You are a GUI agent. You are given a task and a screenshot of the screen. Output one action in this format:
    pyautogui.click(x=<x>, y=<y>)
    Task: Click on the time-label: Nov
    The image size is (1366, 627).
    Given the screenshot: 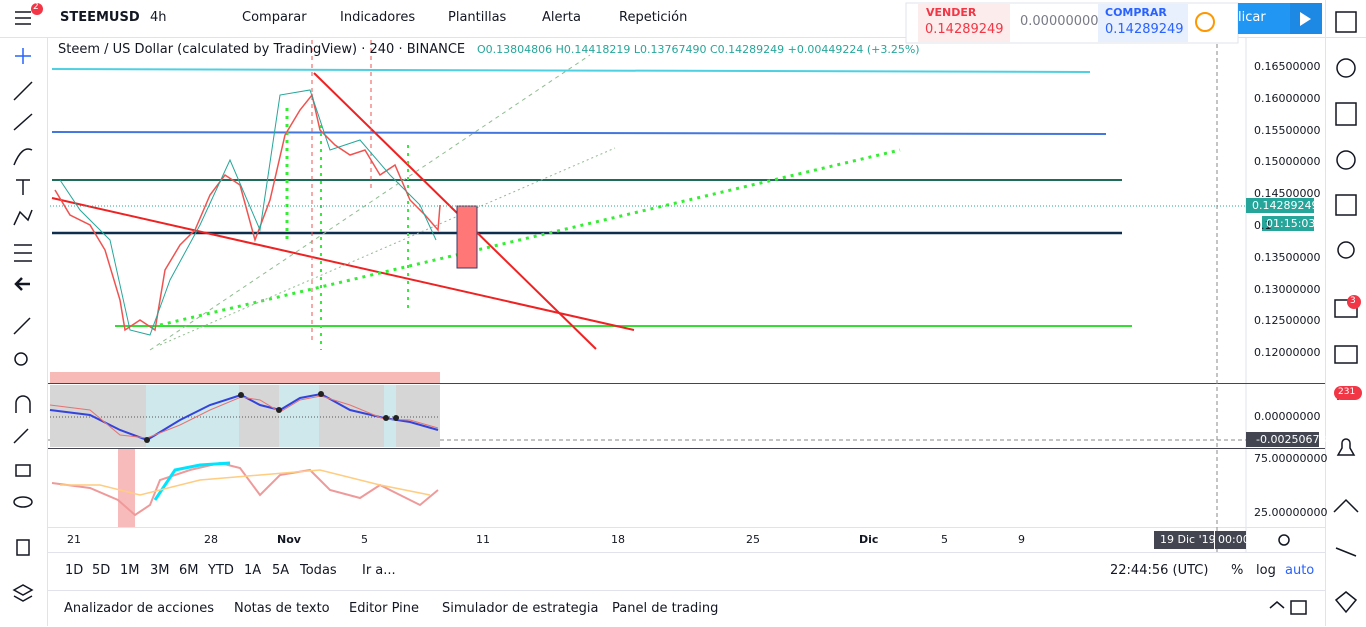 What is the action you would take?
    pyautogui.click(x=289, y=539)
    